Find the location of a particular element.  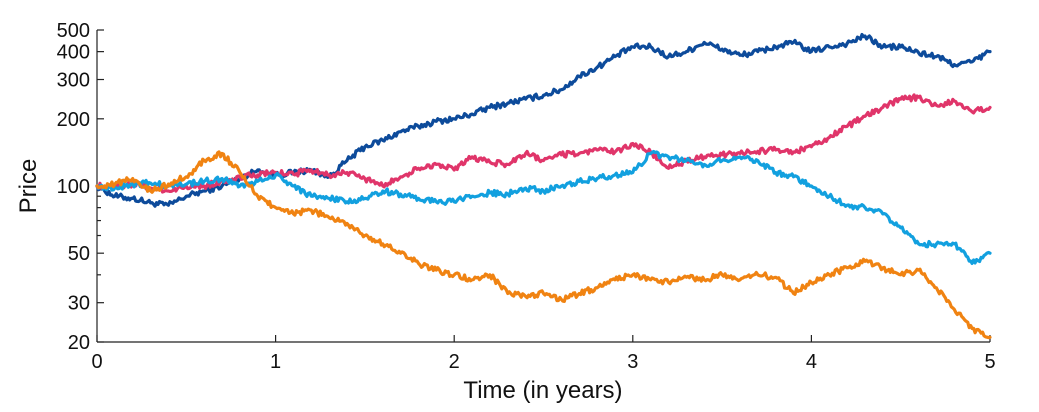

x-tick-label: 4 is located at coordinates (811, 362).